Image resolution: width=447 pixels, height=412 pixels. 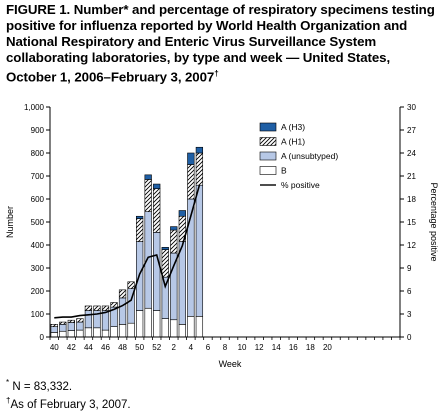 I want to click on y2-tick-label: 6, so click(x=409, y=291).